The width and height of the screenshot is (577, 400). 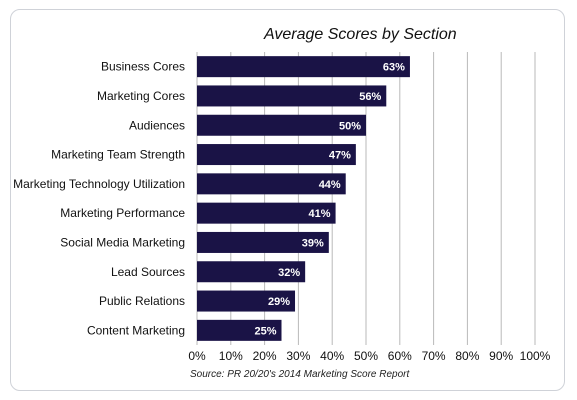 What do you see at coordinates (141, 96) in the screenshot?
I see `category-label: Marketing Cores` at bounding box center [141, 96].